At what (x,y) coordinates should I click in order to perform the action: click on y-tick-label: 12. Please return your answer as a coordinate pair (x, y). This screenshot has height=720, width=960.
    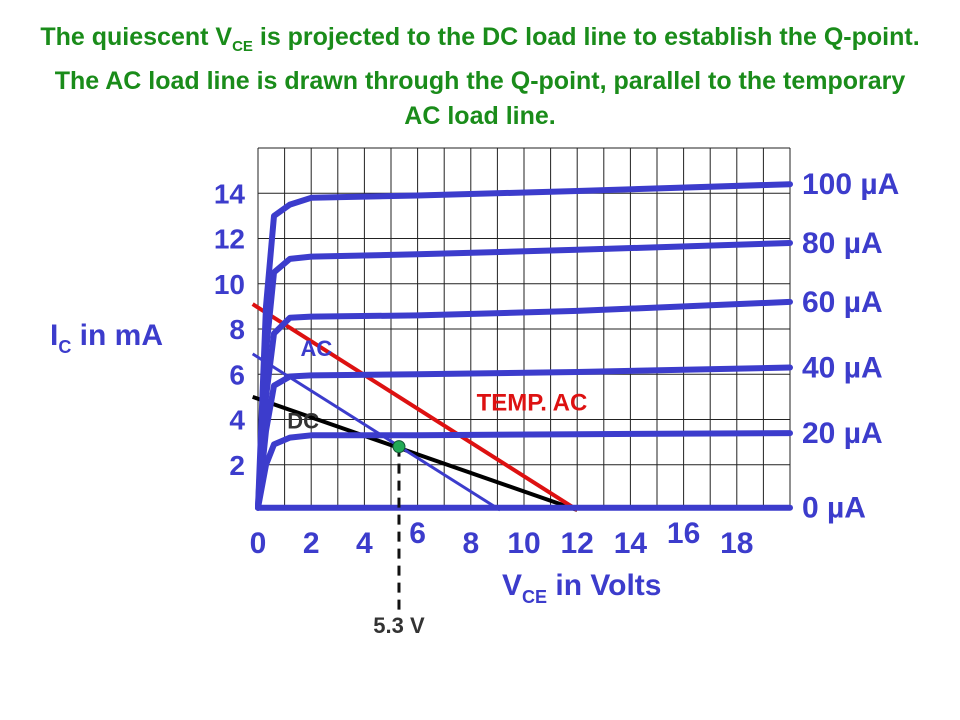
    Looking at the image, I should click on (229, 239).